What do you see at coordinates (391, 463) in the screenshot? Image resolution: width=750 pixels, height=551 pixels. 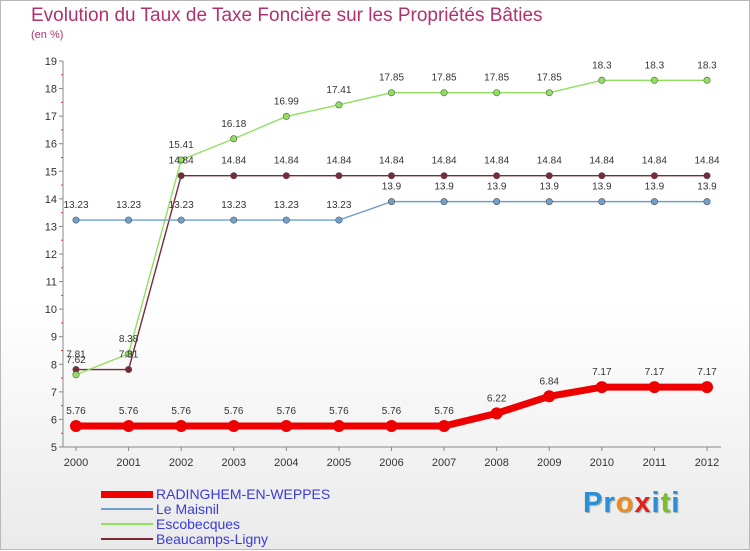 I see `x-tick-label: 2006` at bounding box center [391, 463].